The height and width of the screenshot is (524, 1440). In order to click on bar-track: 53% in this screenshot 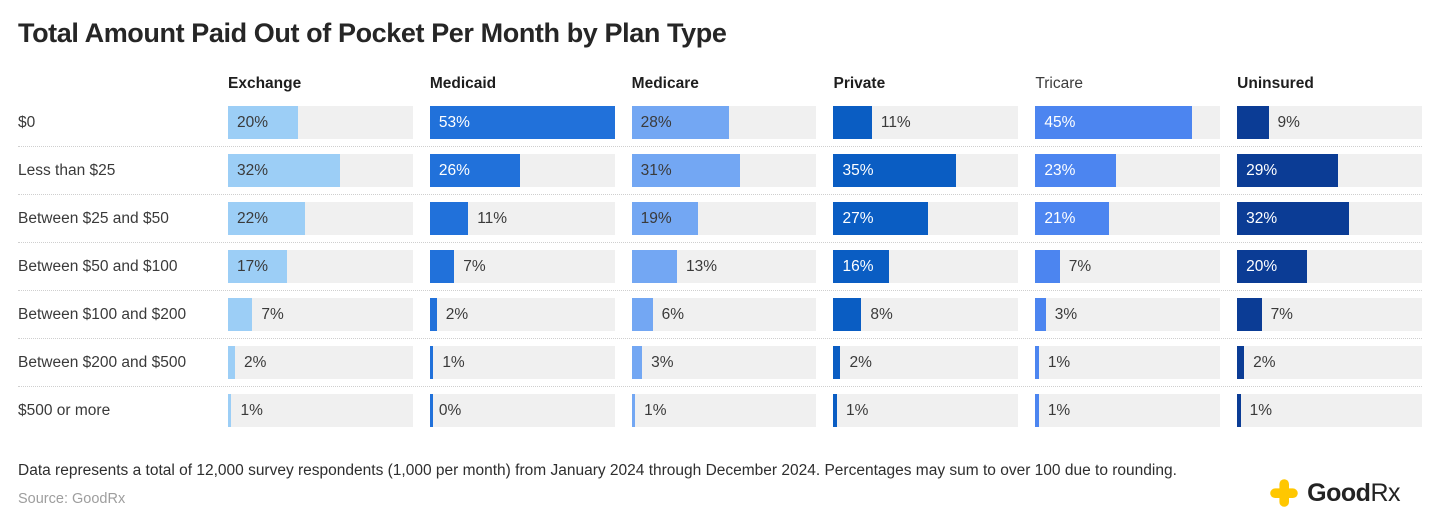, I will do `click(522, 122)`.